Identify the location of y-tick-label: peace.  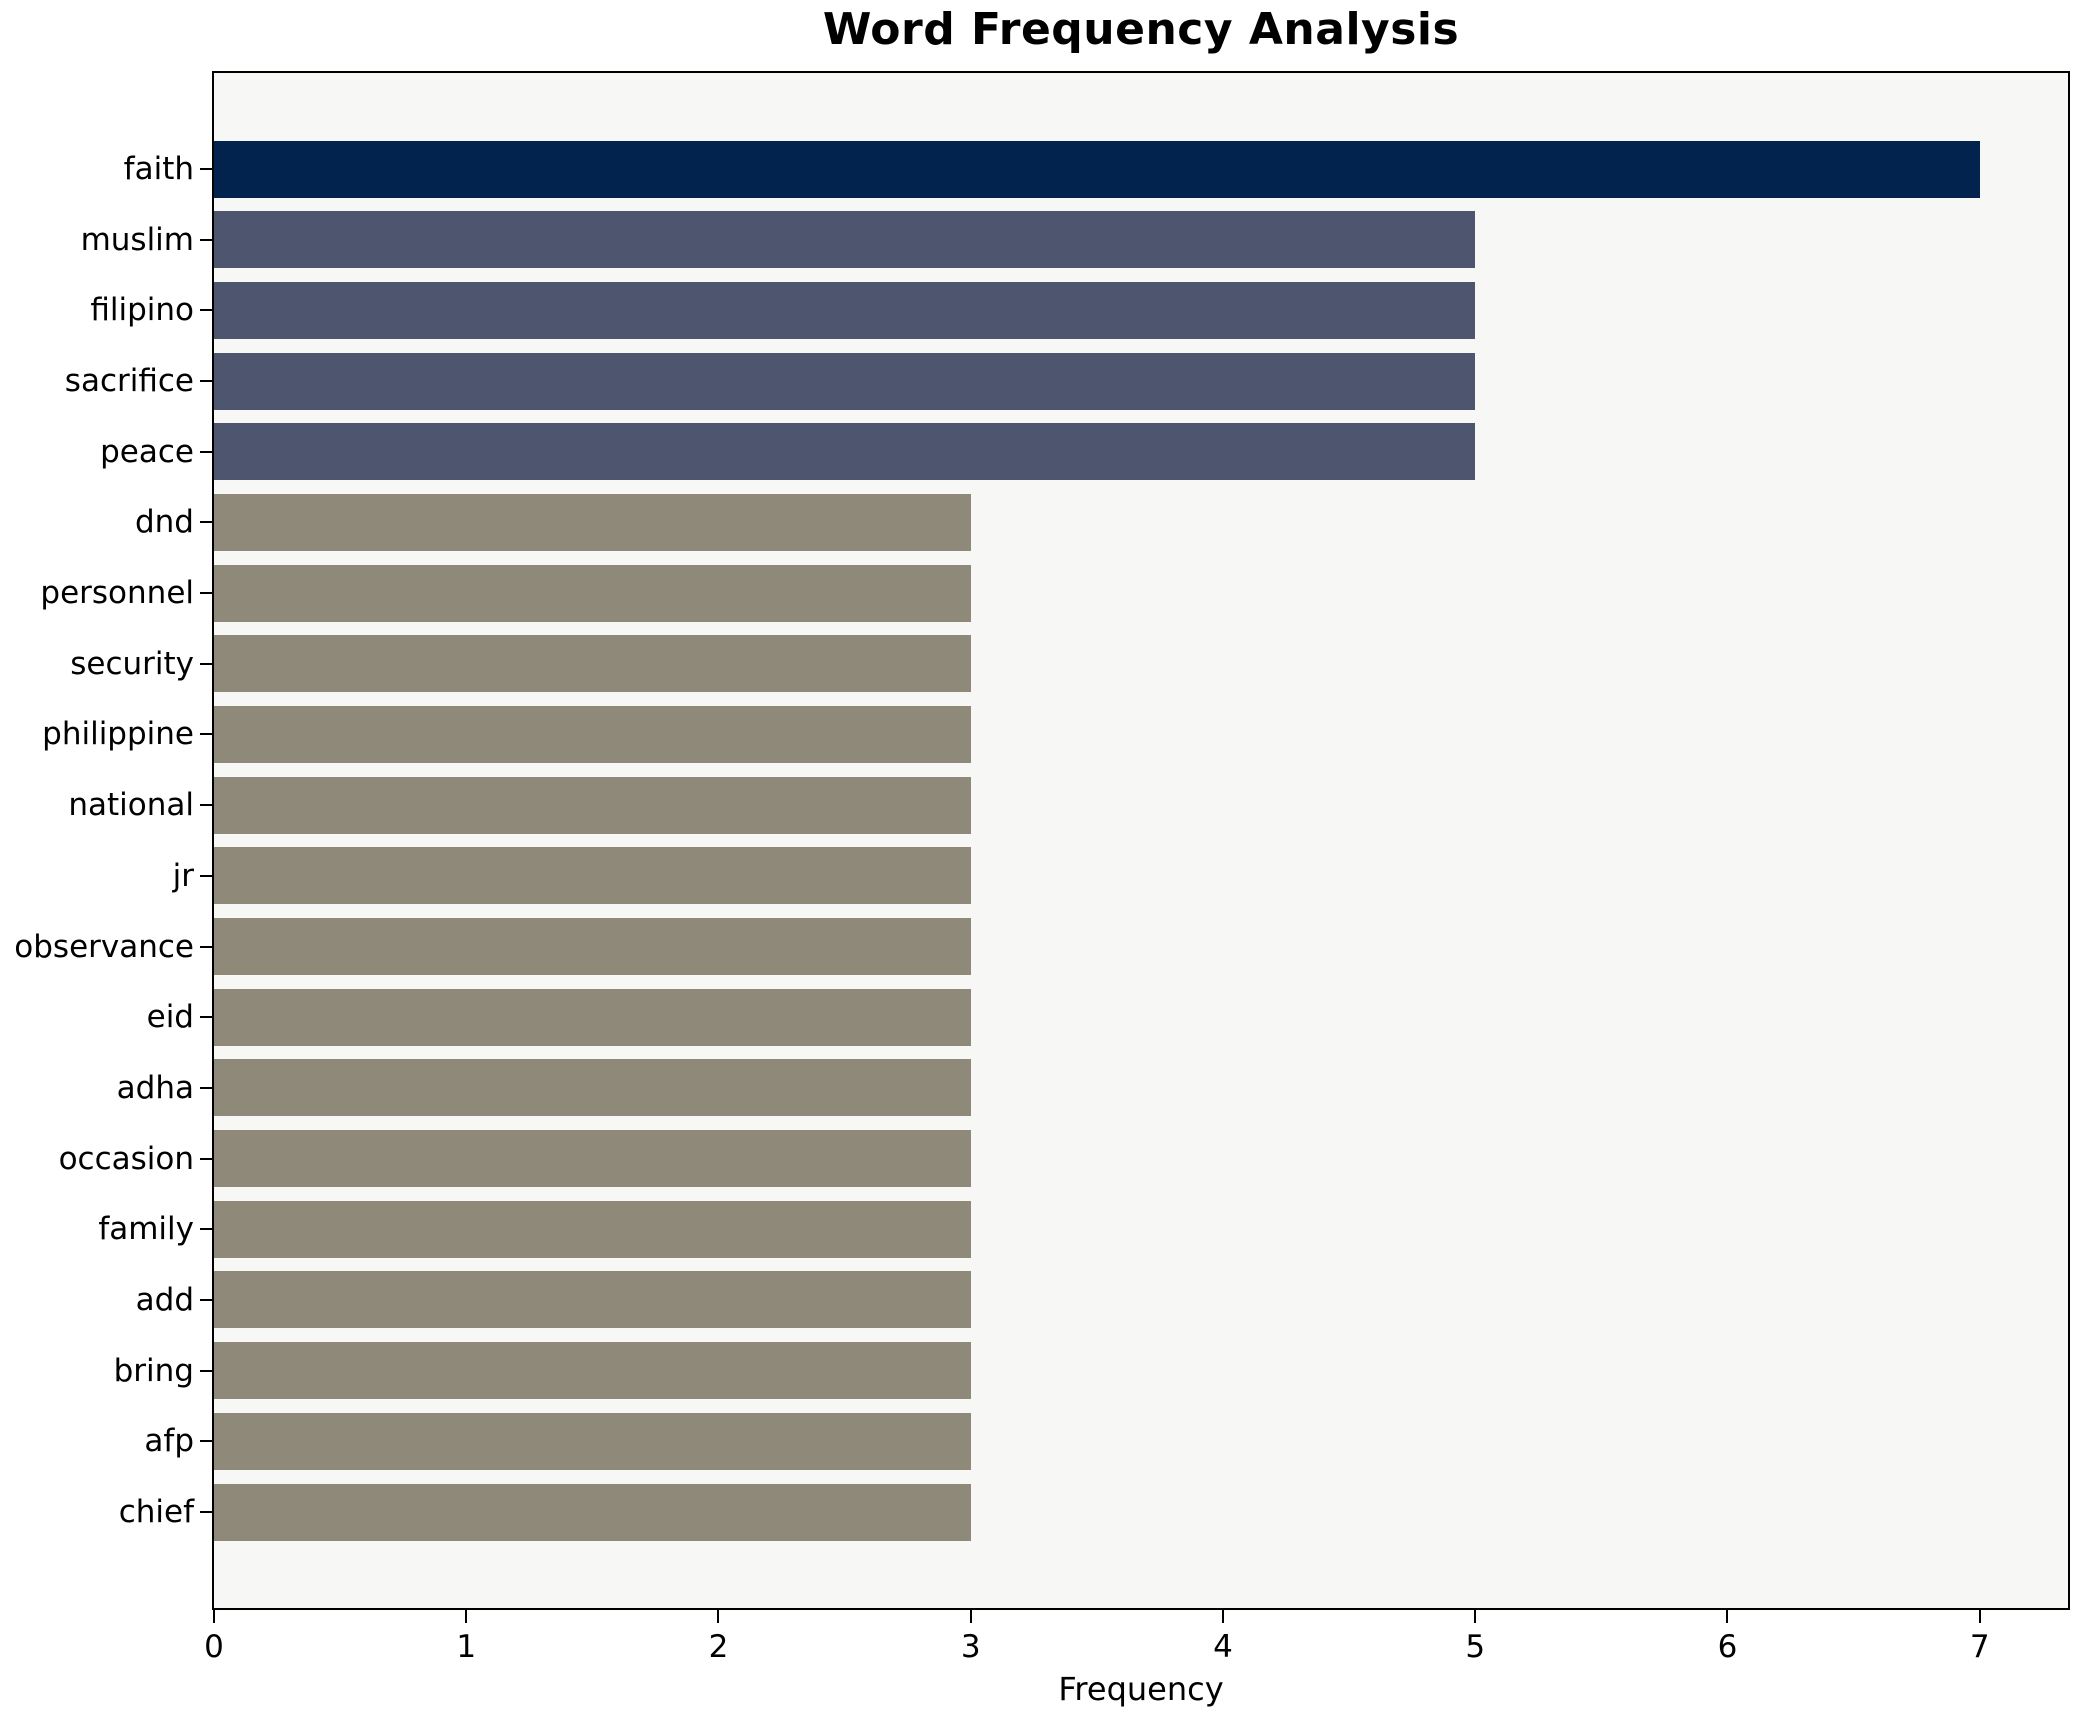
(147, 451).